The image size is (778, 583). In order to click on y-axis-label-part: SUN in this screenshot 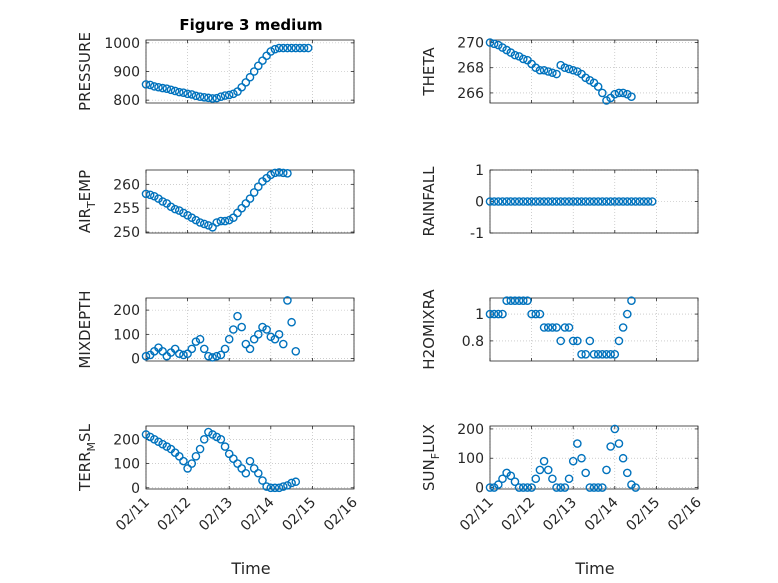, I will do `click(429, 475)`.